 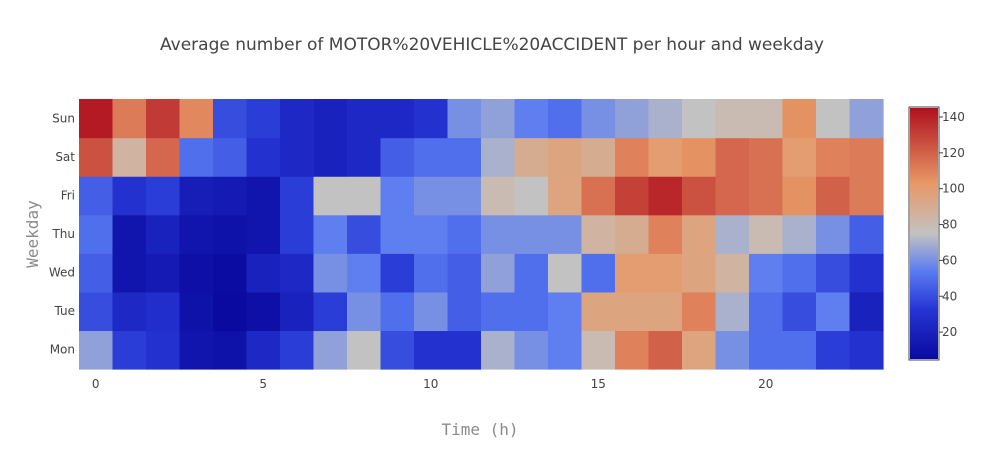 I want to click on y-tick-sat: Sat, so click(x=65, y=157).